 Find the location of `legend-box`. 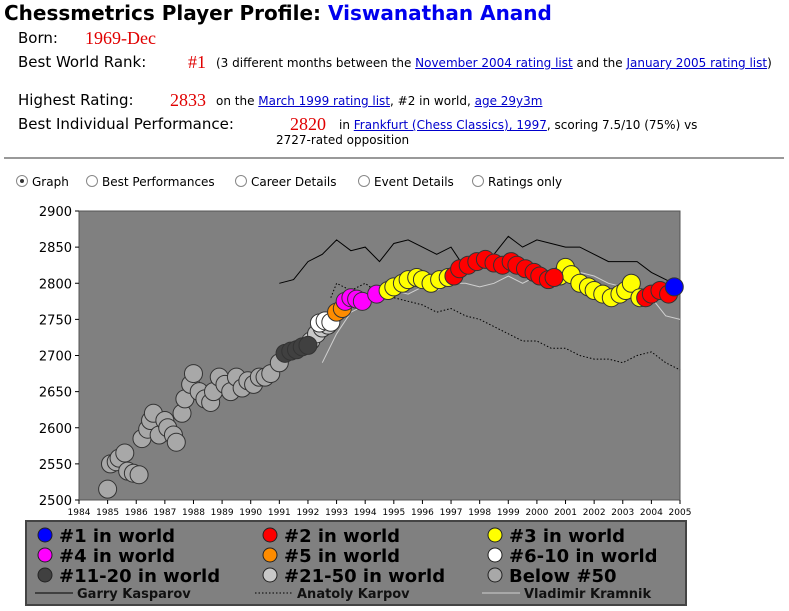

legend-box is located at coordinates (356, 563).